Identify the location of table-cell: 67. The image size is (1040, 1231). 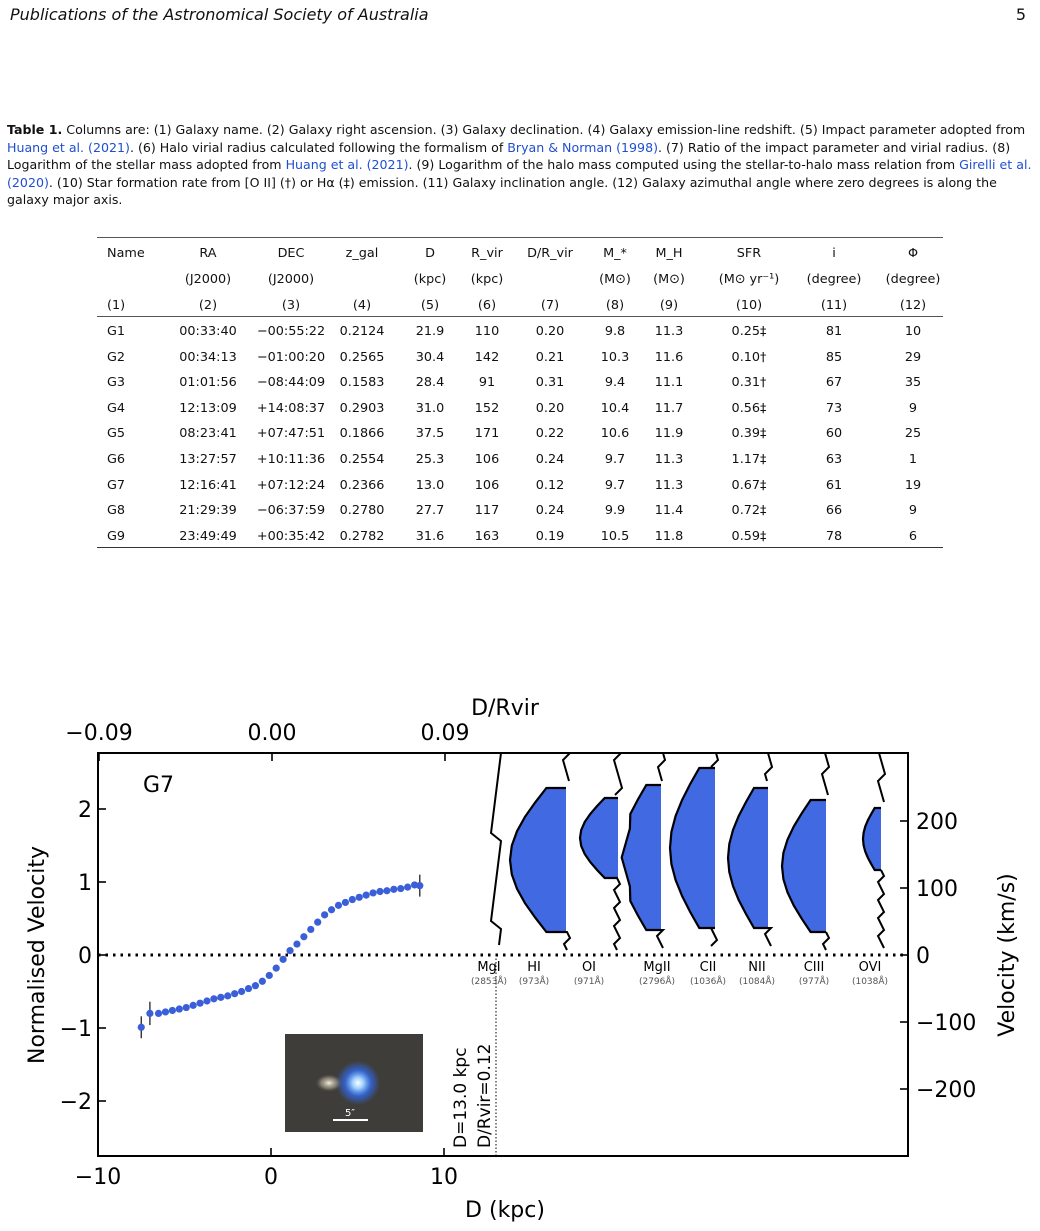
(834, 383).